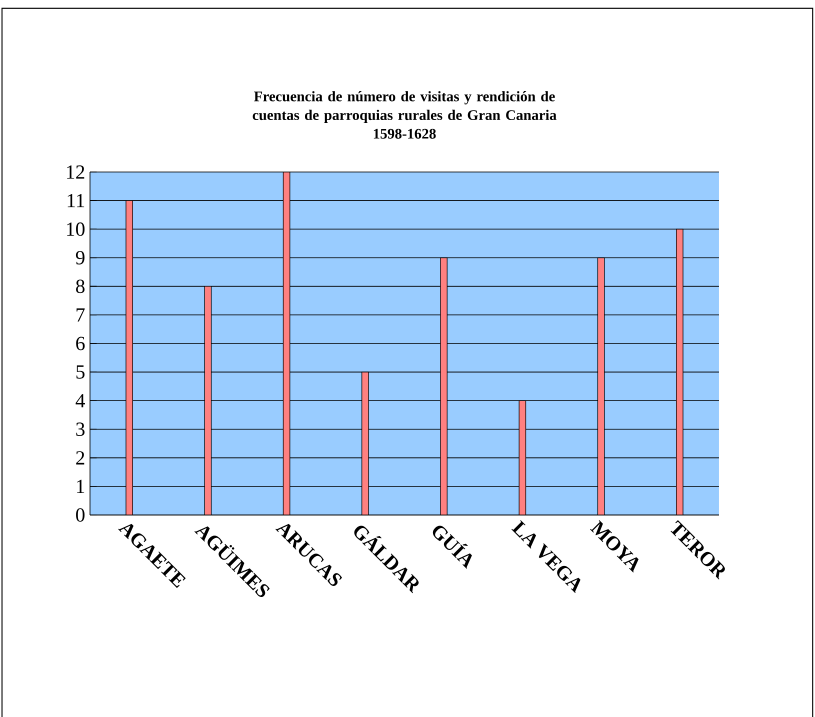 This screenshot has height=717, width=815. Describe the element at coordinates (80, 515) in the screenshot. I see `y-tick-label: 0` at that location.